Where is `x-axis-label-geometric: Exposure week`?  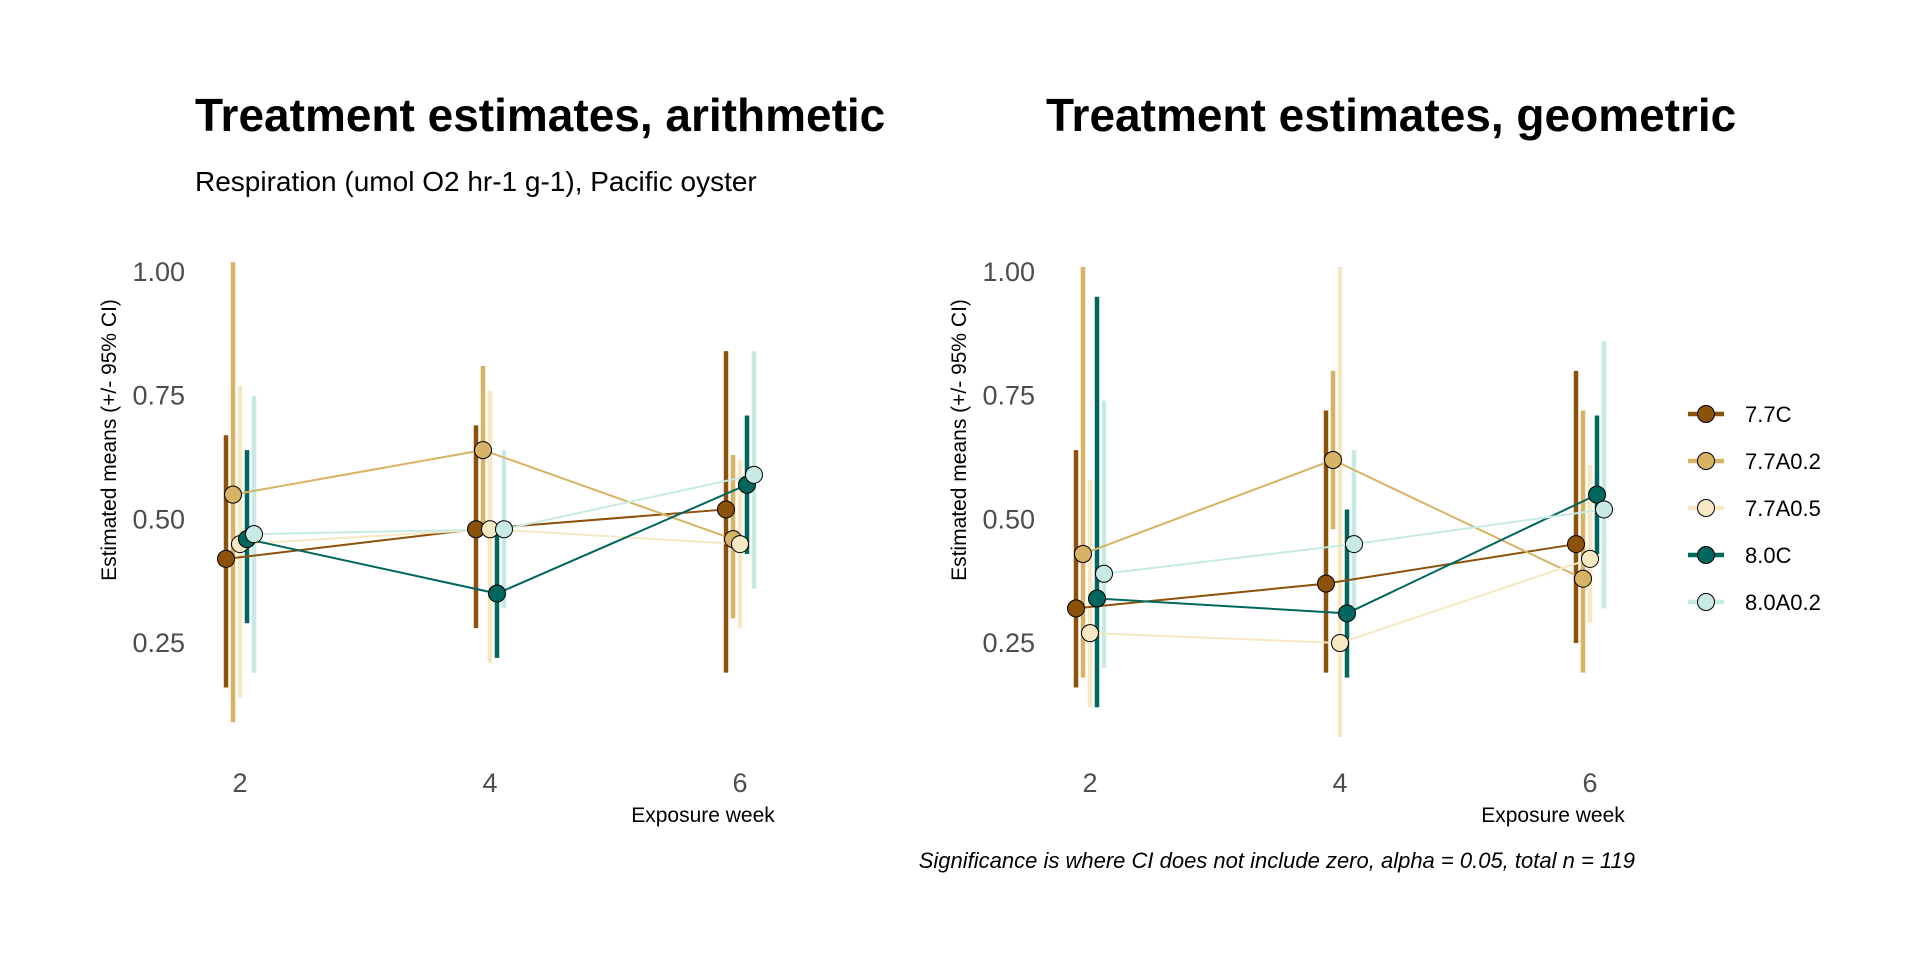 x-axis-label-geometric: Exposure week is located at coordinates (1553, 815).